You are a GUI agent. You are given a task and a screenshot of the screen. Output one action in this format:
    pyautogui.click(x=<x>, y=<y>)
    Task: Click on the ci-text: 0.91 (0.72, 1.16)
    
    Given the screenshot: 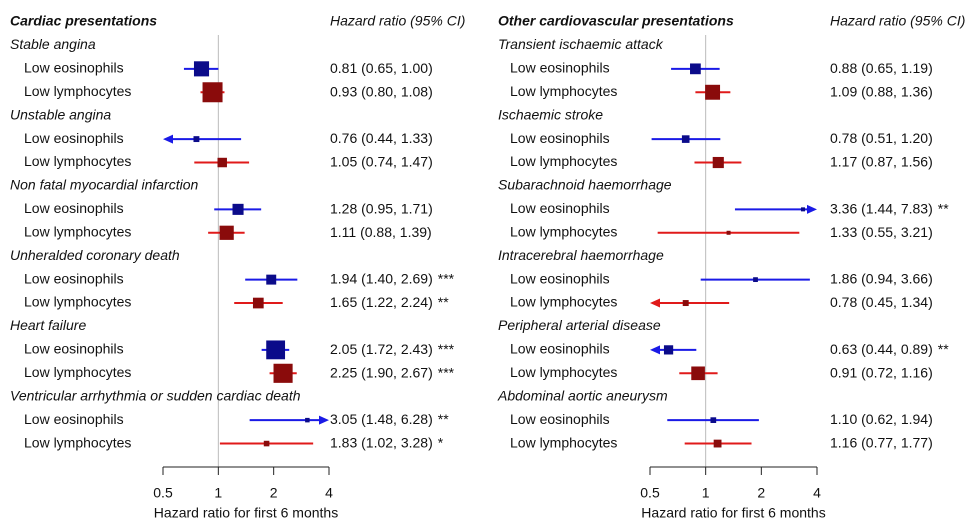 What is the action you would take?
    pyautogui.click(x=881, y=372)
    